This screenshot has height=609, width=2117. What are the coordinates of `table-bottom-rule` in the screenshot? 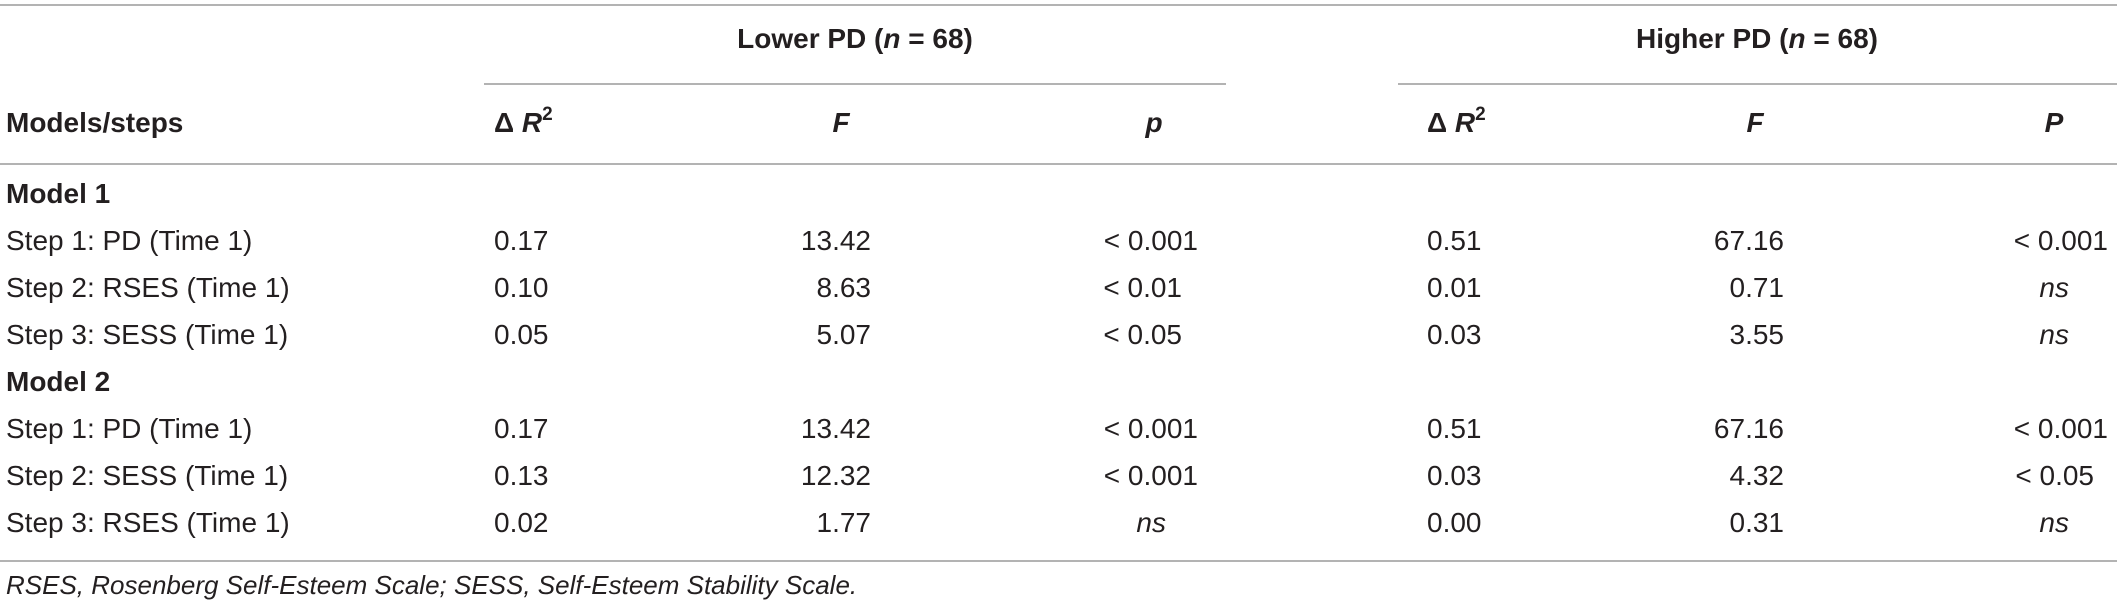 It's located at (1058, 561).